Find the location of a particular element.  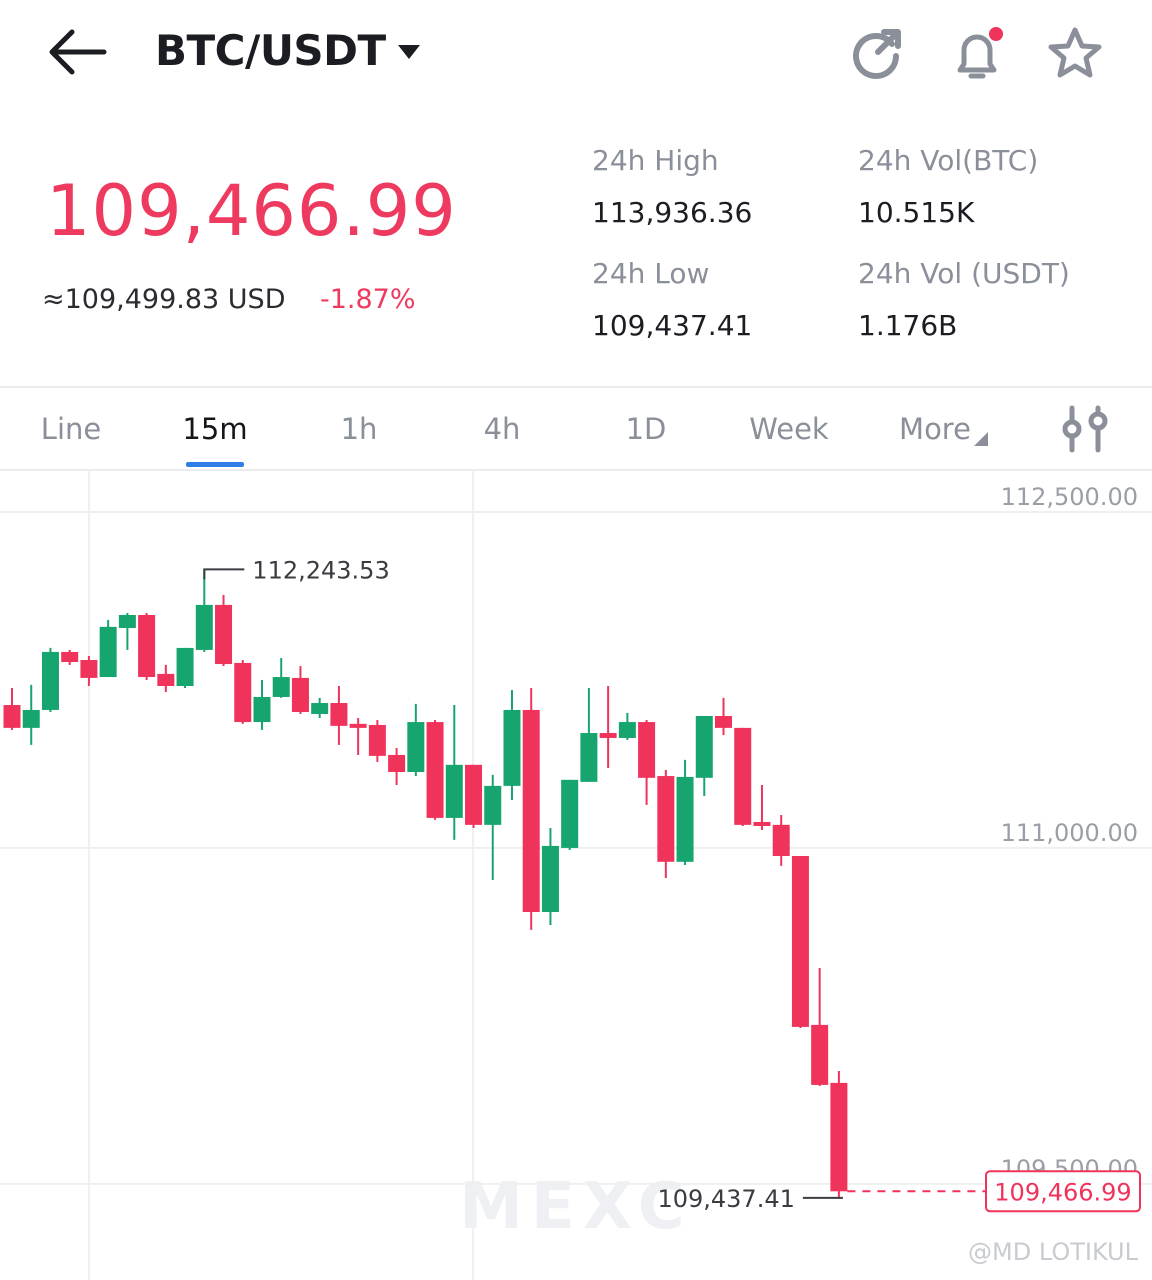

stat-value: 10.515K is located at coordinates (916, 212).